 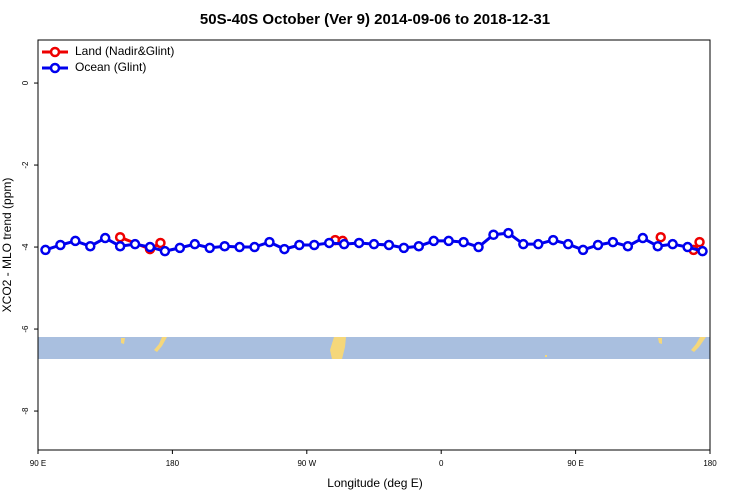 I want to click on x-axis-label: Longitude (deg E), so click(x=374, y=483).